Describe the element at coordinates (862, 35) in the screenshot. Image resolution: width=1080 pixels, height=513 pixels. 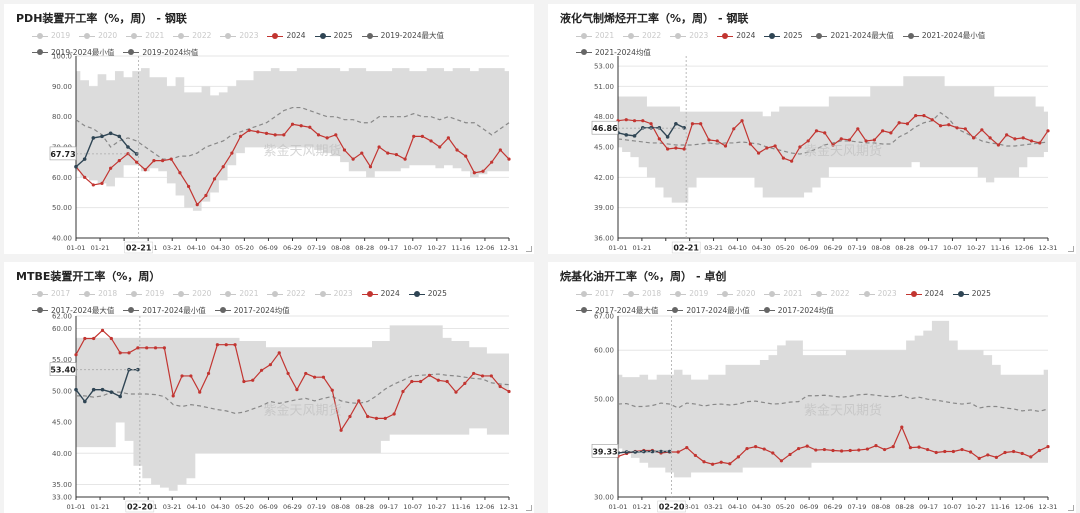
I see `legend-label: 2021-2024最大值` at that location.